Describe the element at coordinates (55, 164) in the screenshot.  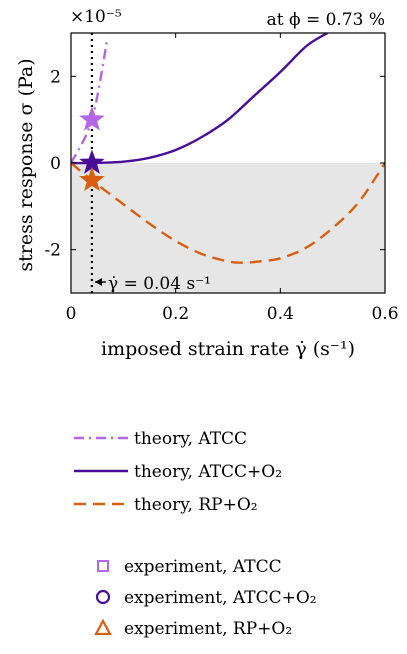
I see `y-tick-label: 0` at that location.